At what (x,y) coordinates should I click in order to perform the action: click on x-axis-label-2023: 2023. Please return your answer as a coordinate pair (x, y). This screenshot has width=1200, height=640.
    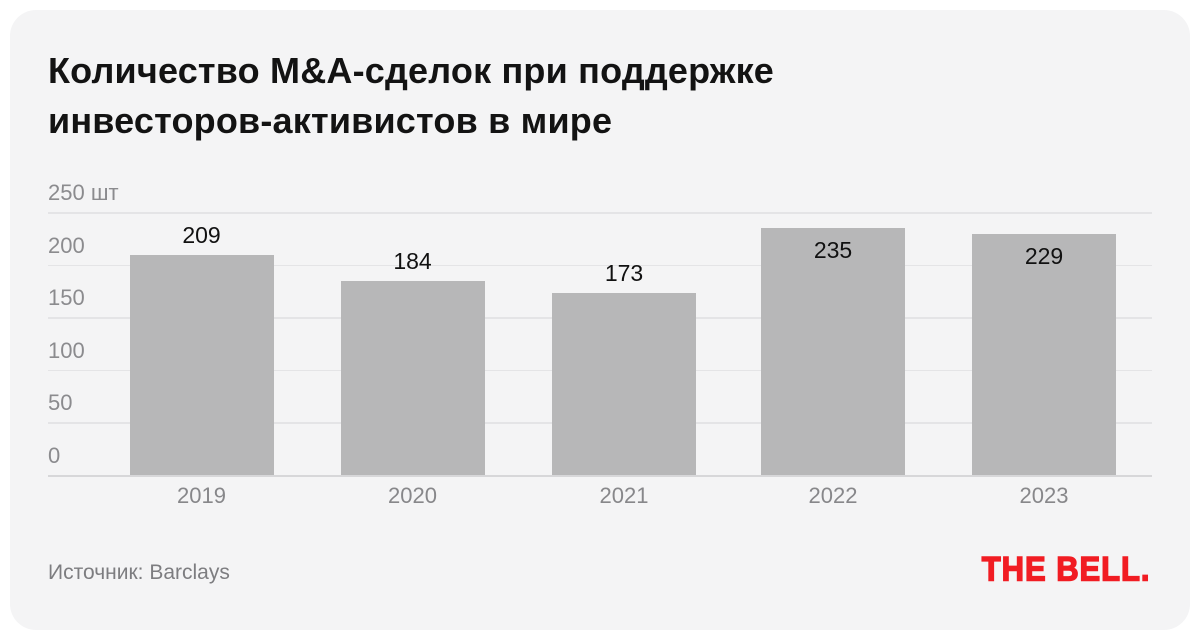
    Looking at the image, I should click on (1044, 495).